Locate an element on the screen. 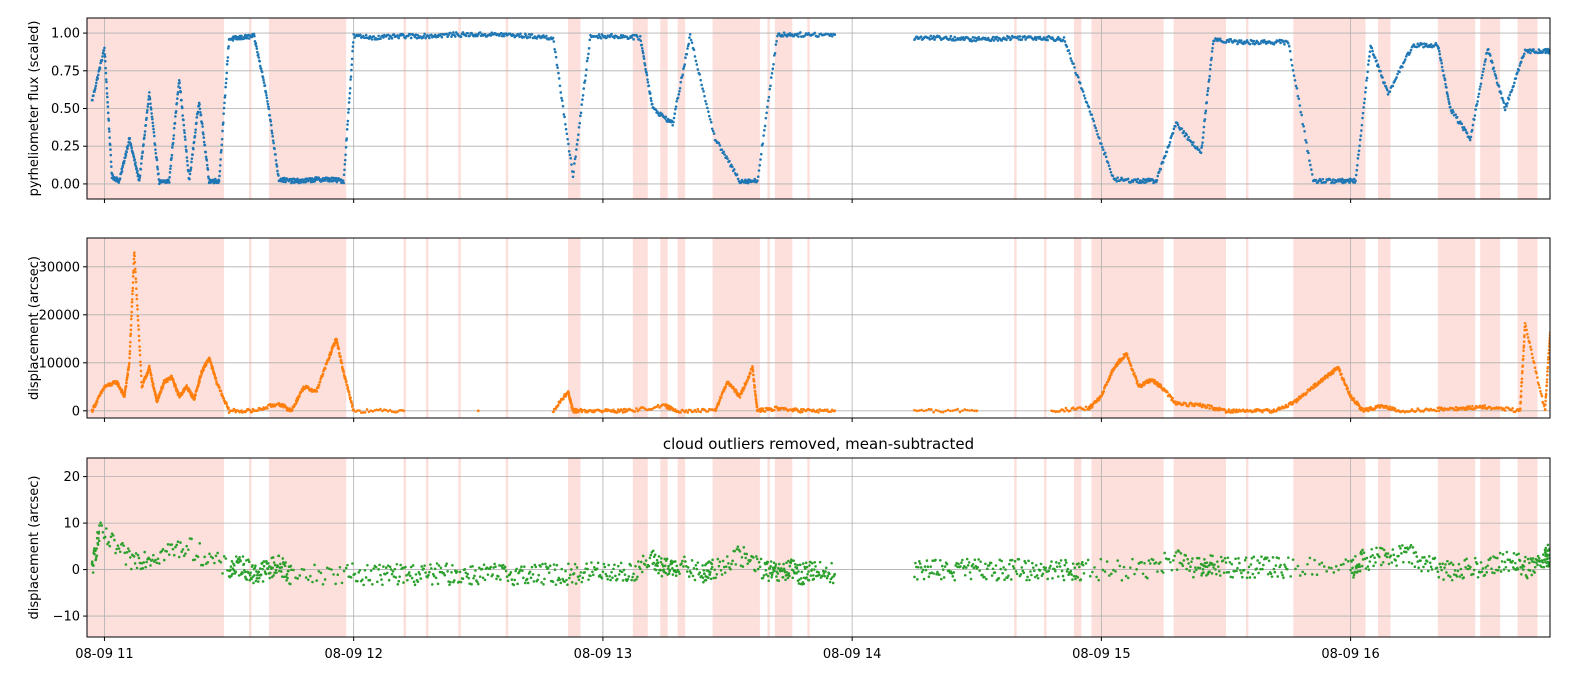 The width and height of the screenshot is (1583, 682). cloud-shade is located at coordinates (1247, 328).